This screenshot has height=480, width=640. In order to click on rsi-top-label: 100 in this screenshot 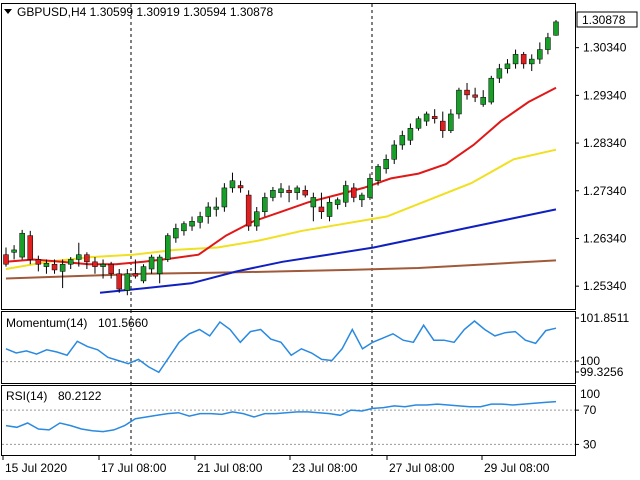, I will do `click(590, 394)`.